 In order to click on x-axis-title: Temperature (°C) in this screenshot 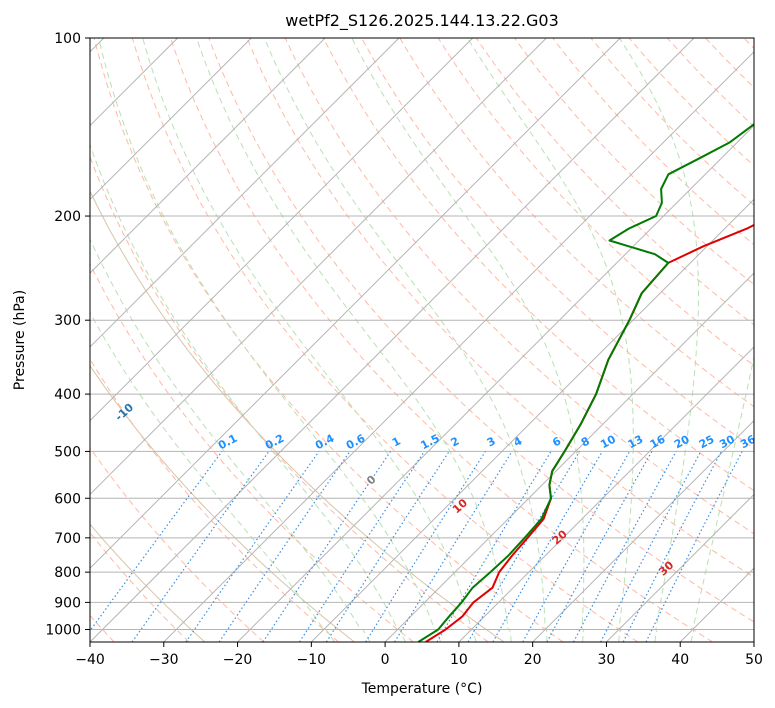, I will do `click(422, 689)`.